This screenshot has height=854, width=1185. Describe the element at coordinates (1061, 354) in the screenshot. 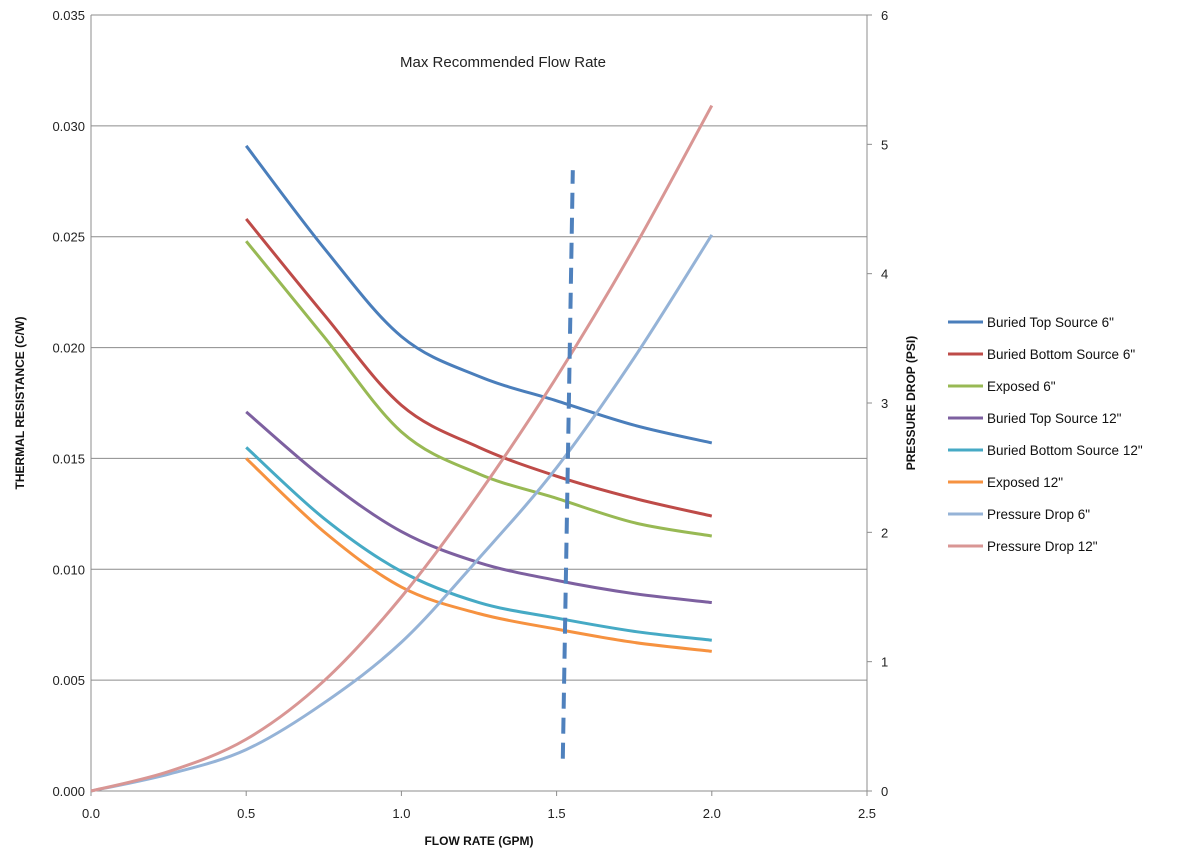

I see `legend-label: Buried Bottom Source 6"` at that location.